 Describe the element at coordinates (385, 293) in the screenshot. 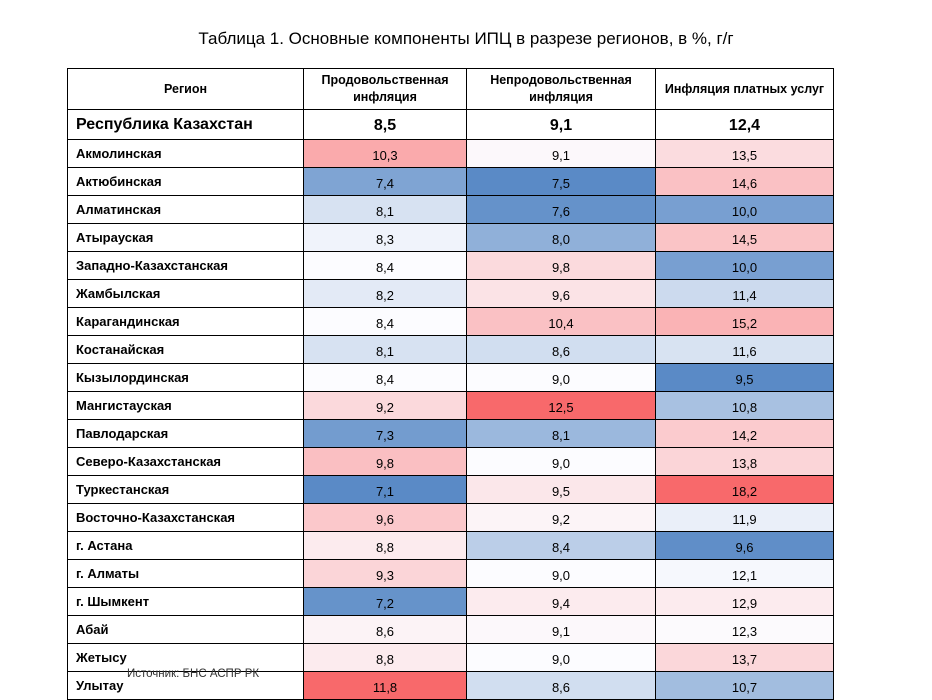

I see `food-value: 8,2` at that location.